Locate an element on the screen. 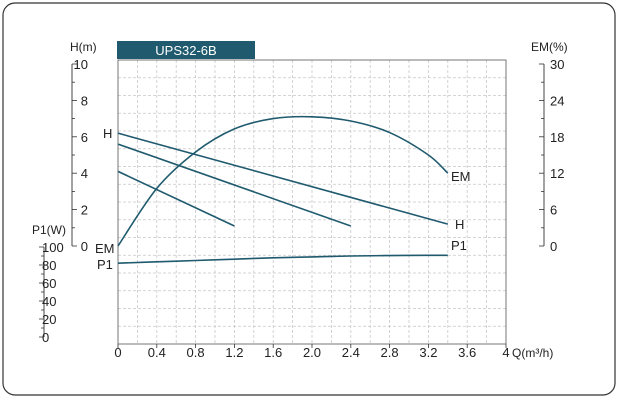 This screenshot has height=400, width=620. p1-axis: 0 20 40 60 80 100 is located at coordinates (51, 292).